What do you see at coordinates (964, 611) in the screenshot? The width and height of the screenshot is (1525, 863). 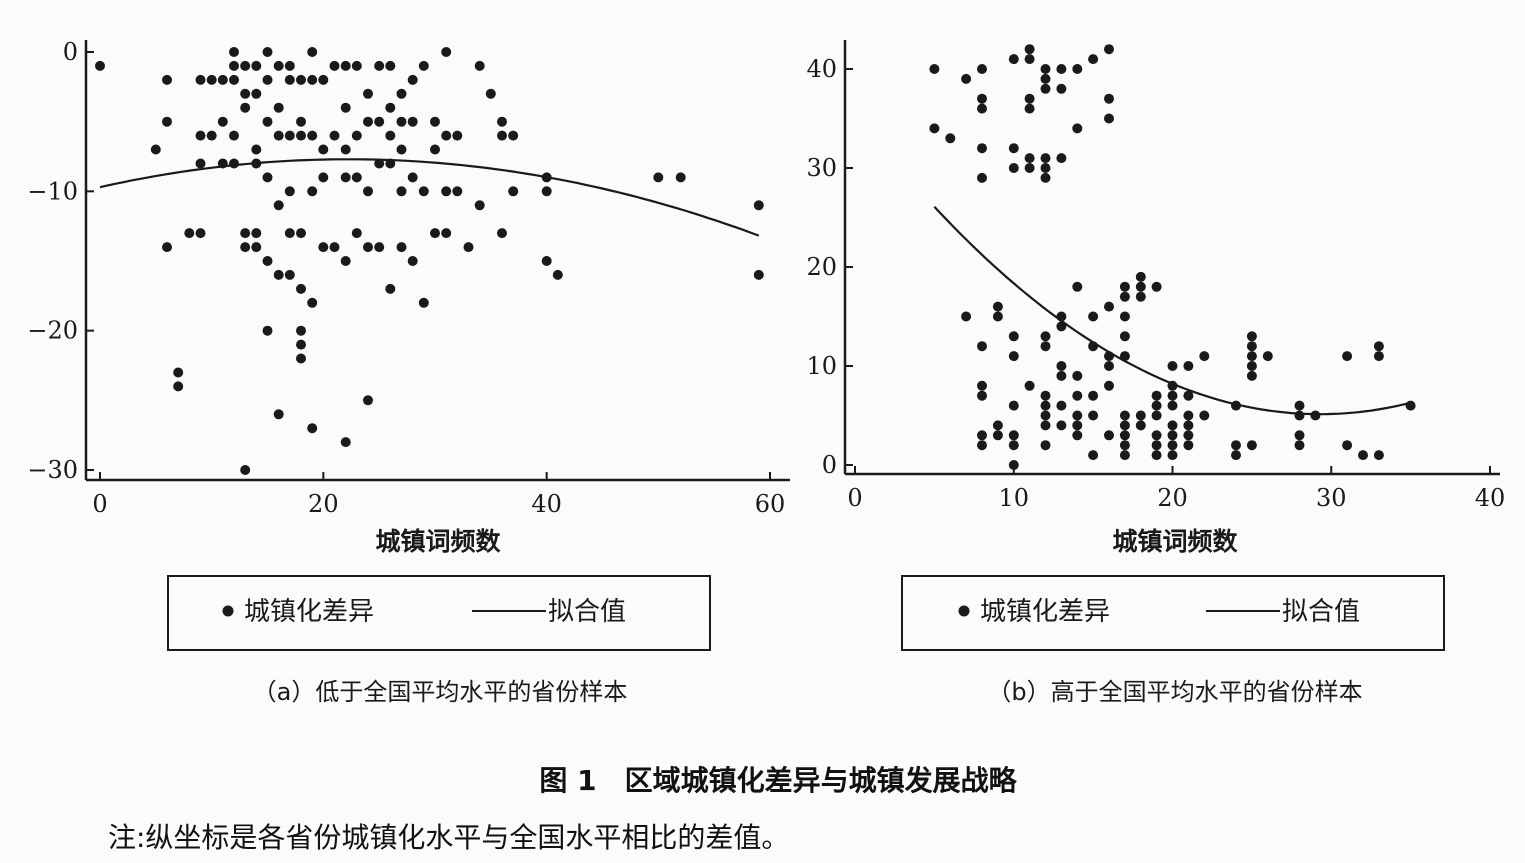 I see `panel-b-legend-marker` at bounding box center [964, 611].